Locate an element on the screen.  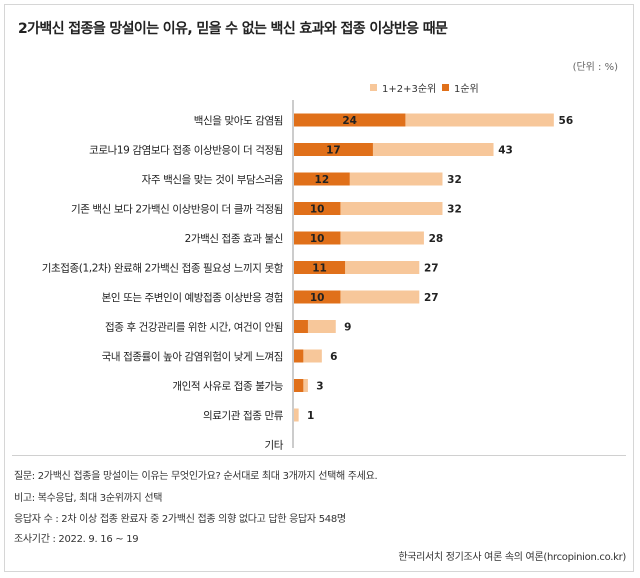
category-label: 기초접종(1,2차) 완료해 2가백신 접종 필요성 느끼지 못함 is located at coordinates (163, 268).